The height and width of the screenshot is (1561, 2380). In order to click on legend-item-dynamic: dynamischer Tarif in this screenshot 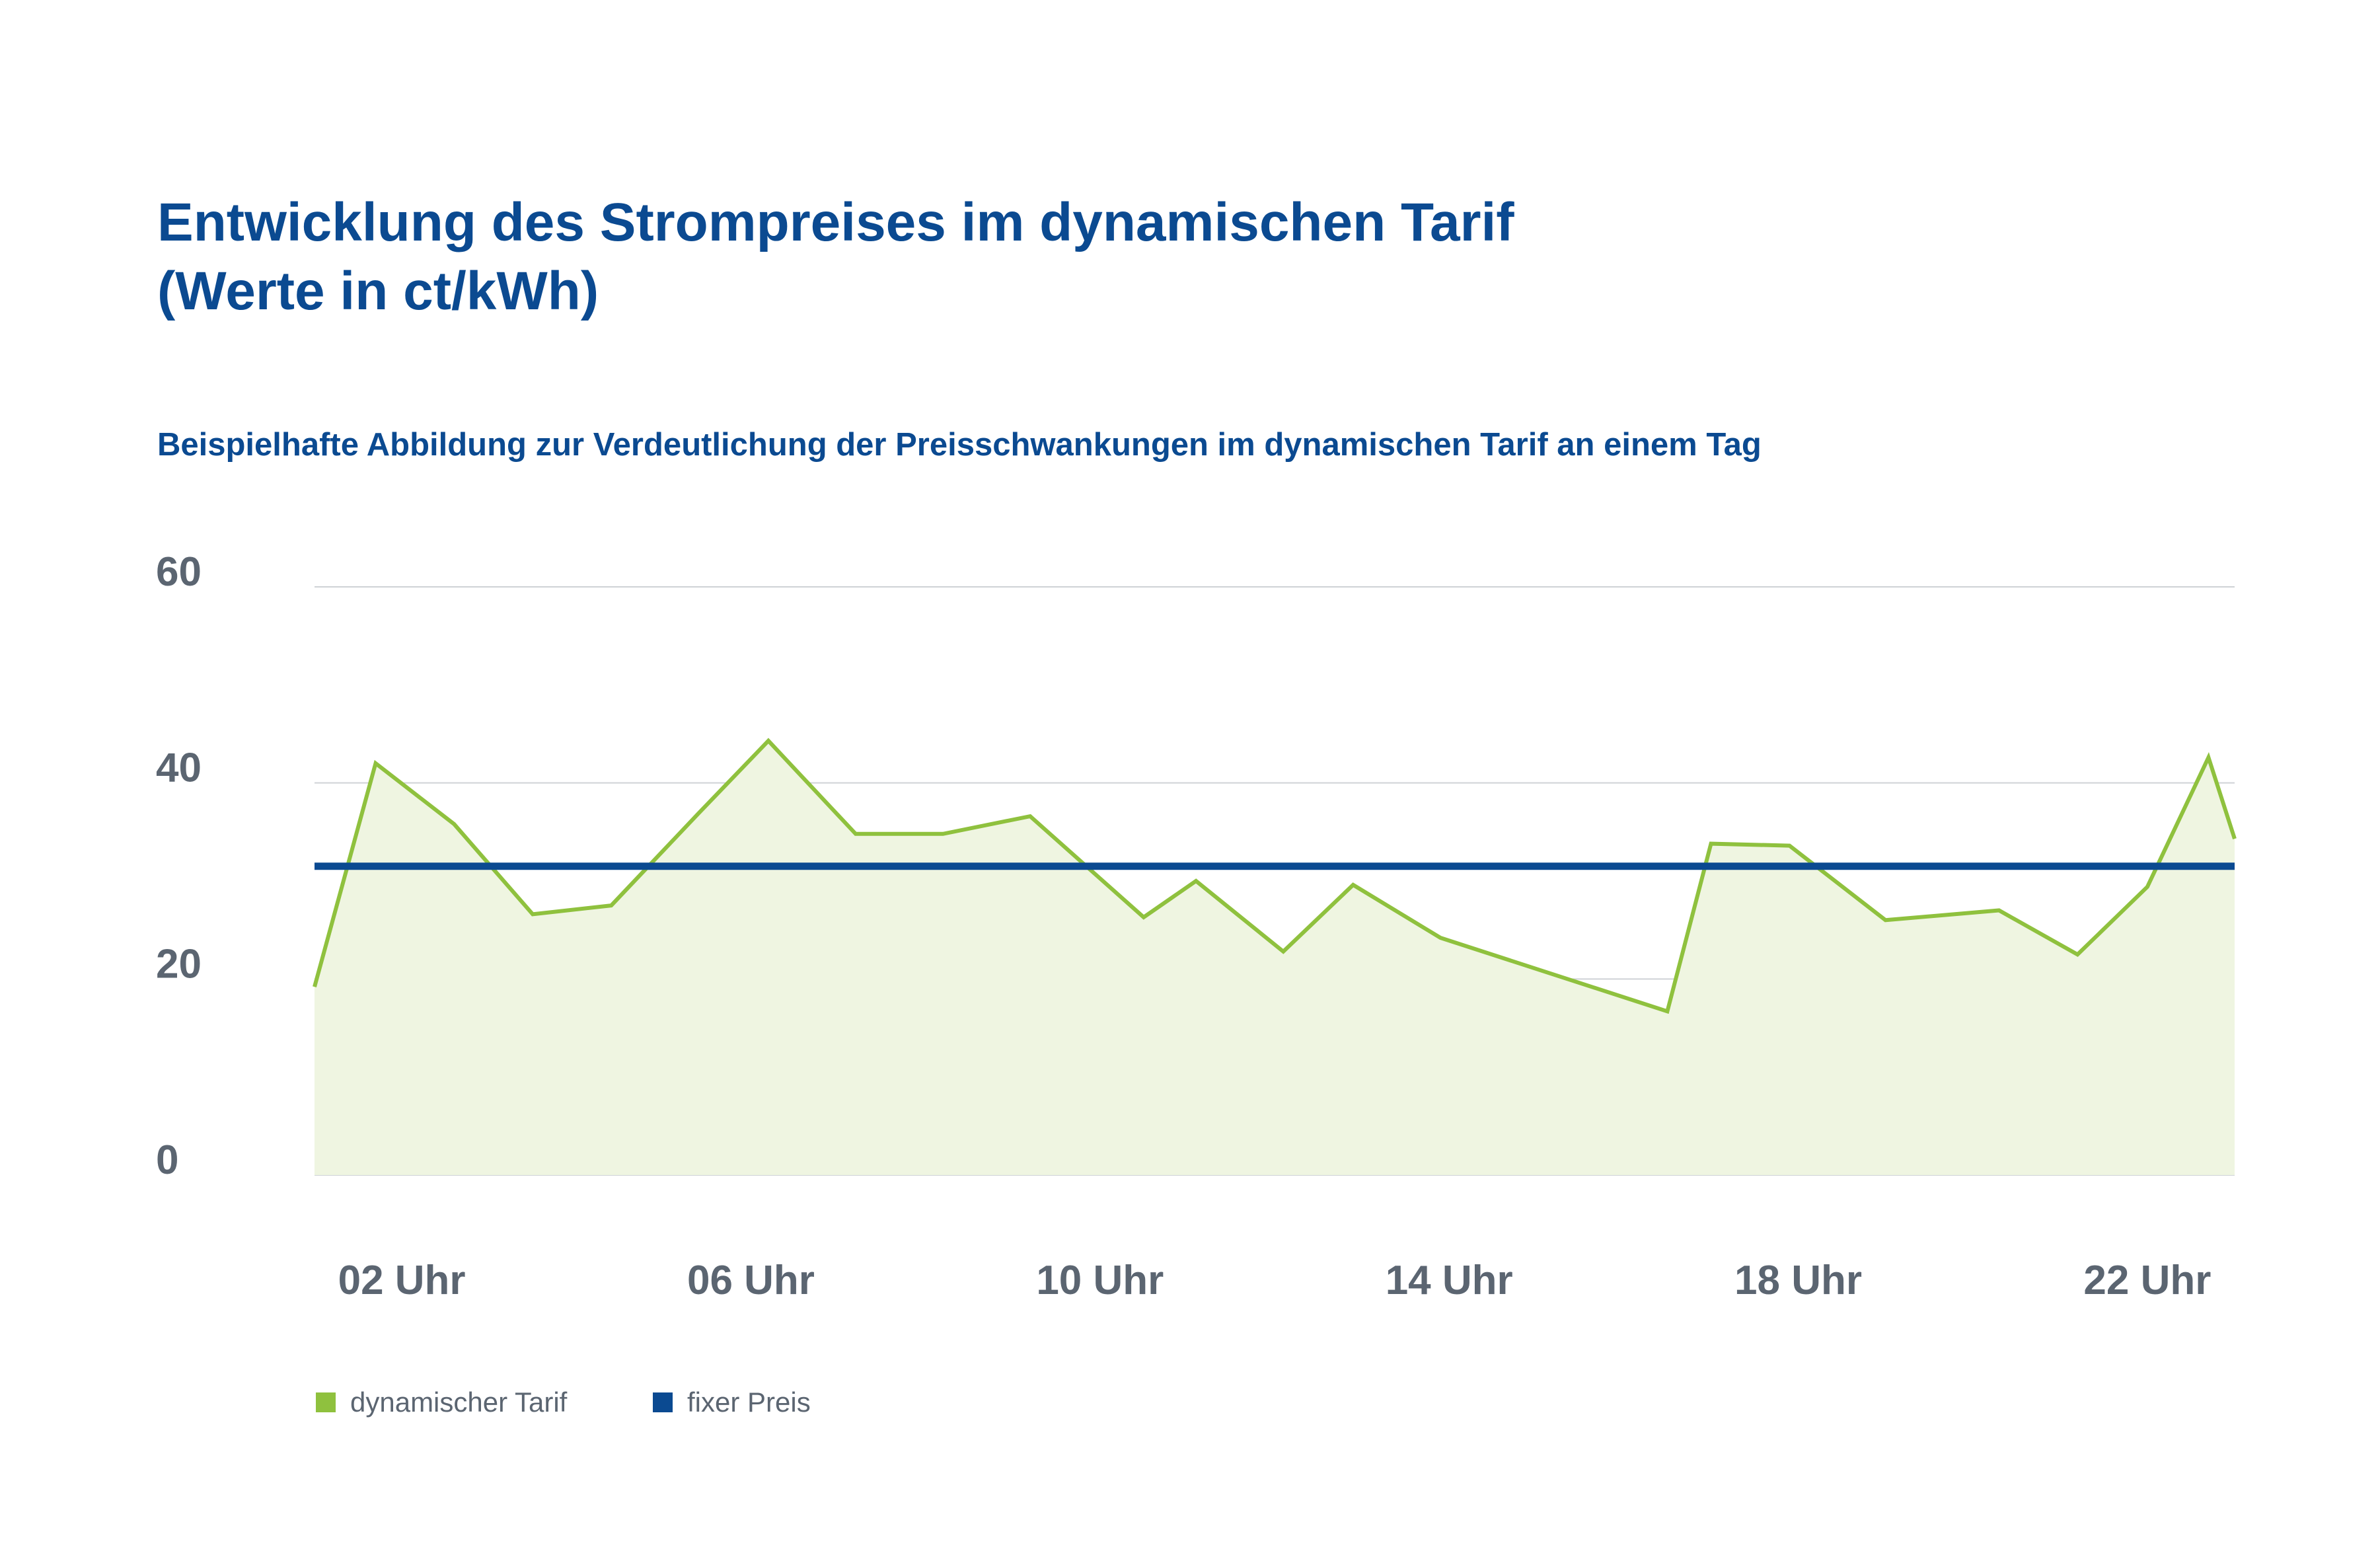, I will do `click(441, 1403)`.